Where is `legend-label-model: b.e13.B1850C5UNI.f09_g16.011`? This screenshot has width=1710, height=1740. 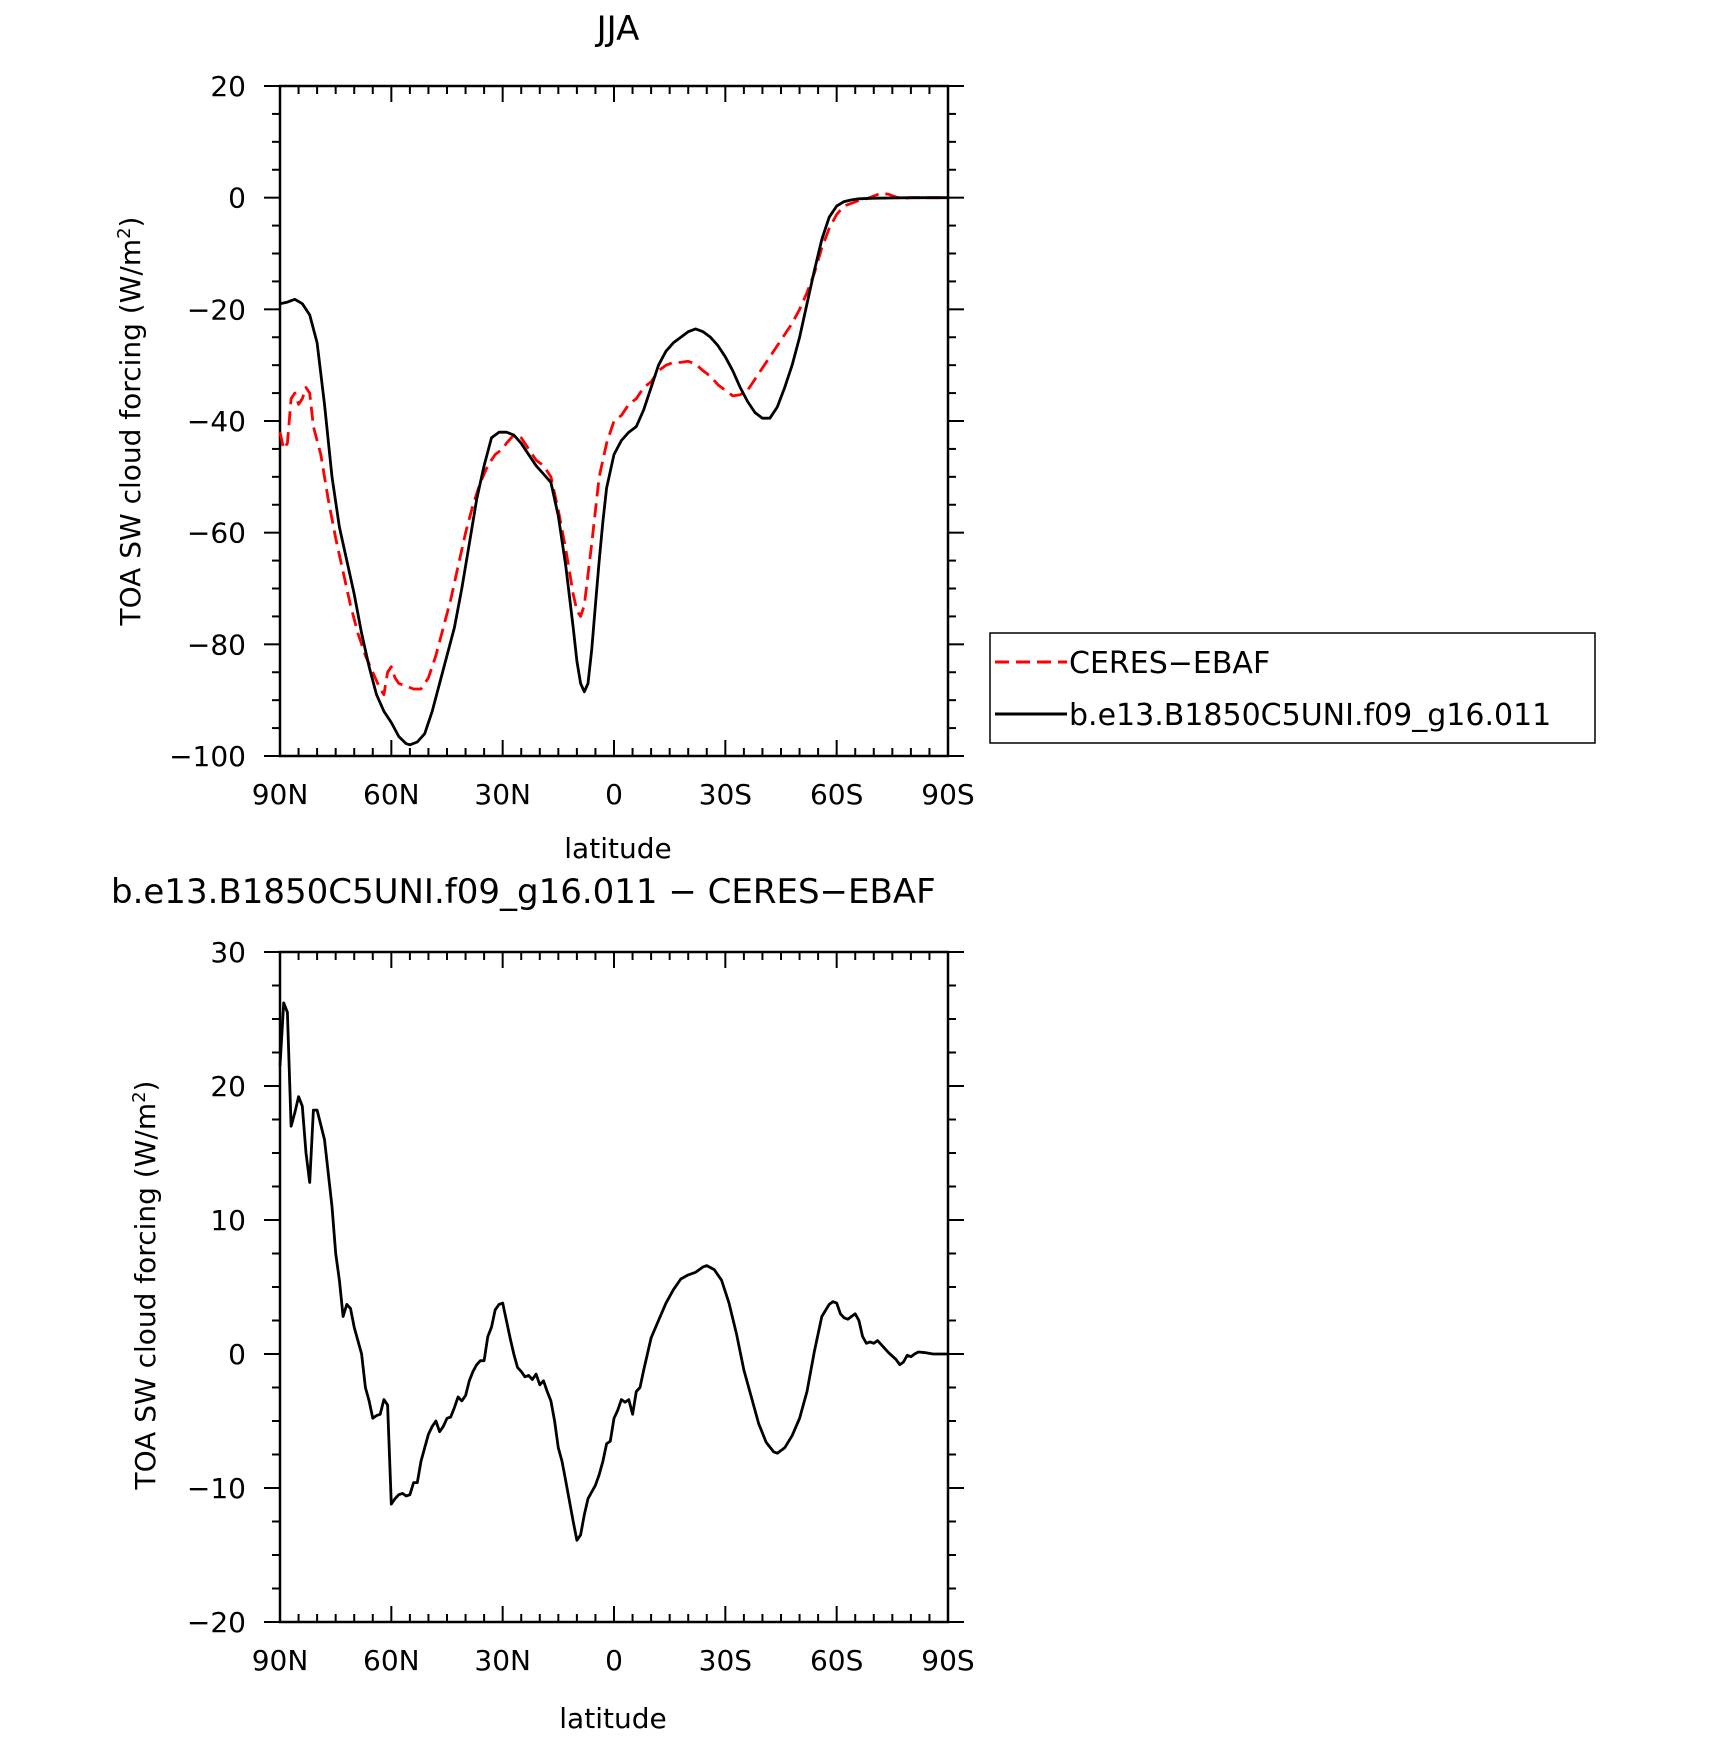 legend-label-model: b.e13.B1850C5UNI.f09_g16.011 is located at coordinates (1310, 715).